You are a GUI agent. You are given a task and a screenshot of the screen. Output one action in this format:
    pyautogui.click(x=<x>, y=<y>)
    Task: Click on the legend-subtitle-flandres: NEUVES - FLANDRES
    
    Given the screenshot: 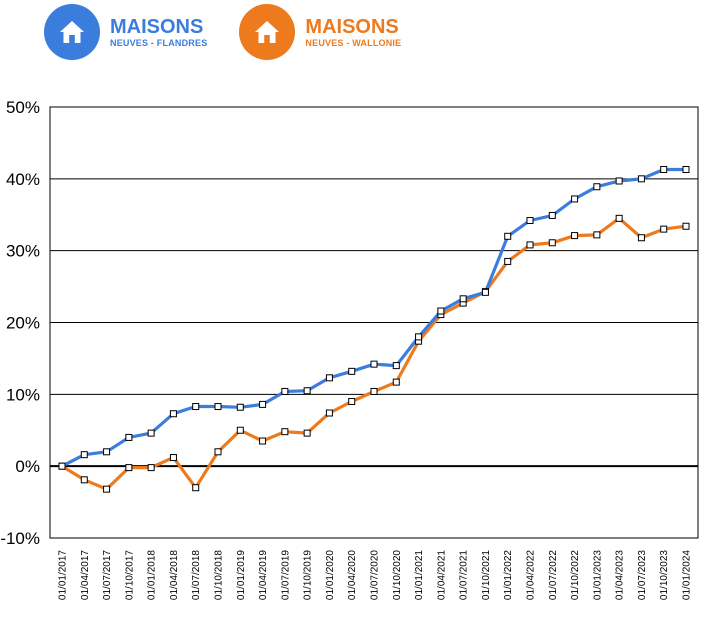 What is the action you would take?
    pyautogui.click(x=159, y=42)
    